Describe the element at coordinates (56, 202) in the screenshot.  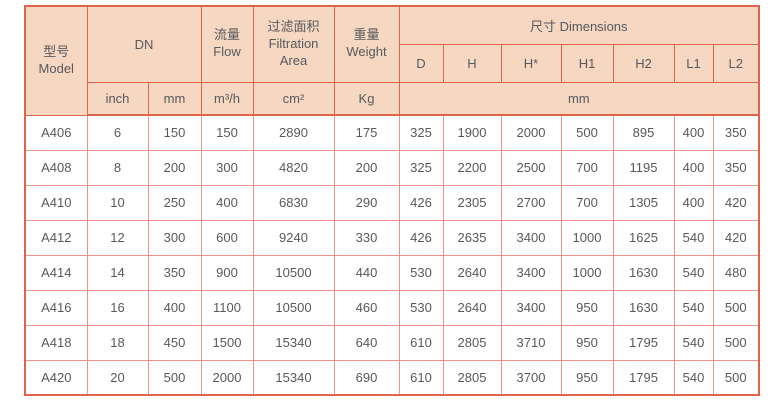
I see `model-cell: A410` at that location.